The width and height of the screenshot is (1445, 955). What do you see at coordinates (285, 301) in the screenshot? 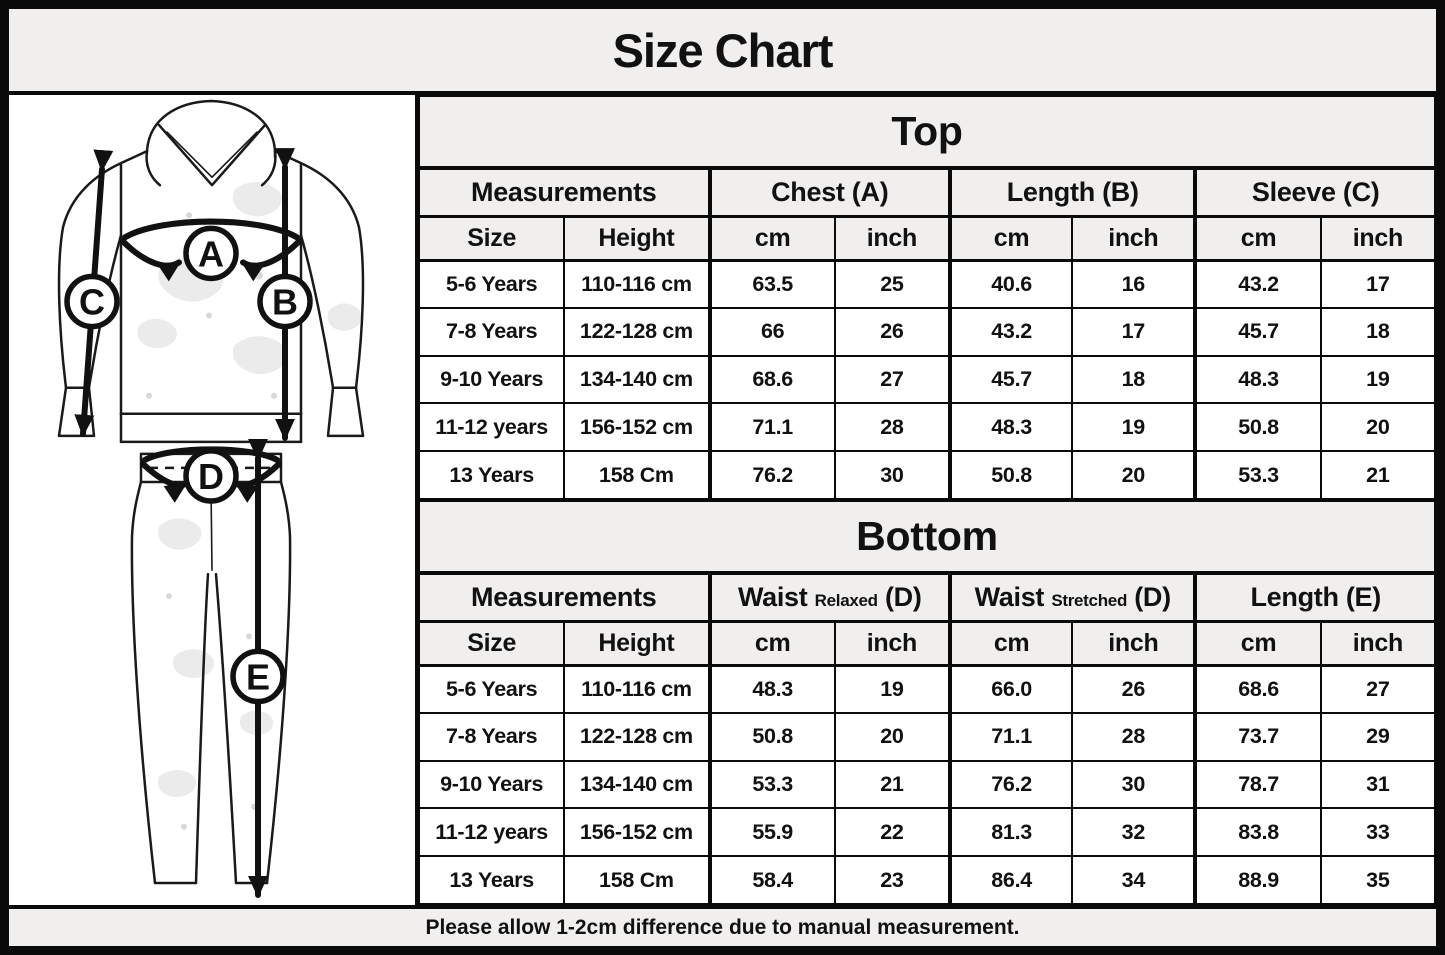
I see `marker-circle-b` at bounding box center [285, 301].